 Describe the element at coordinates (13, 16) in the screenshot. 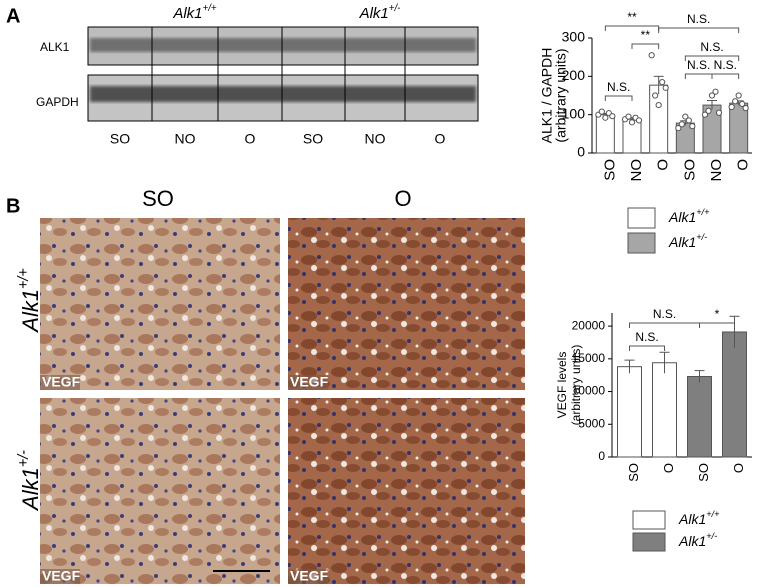

I see `panel-label: A` at that location.